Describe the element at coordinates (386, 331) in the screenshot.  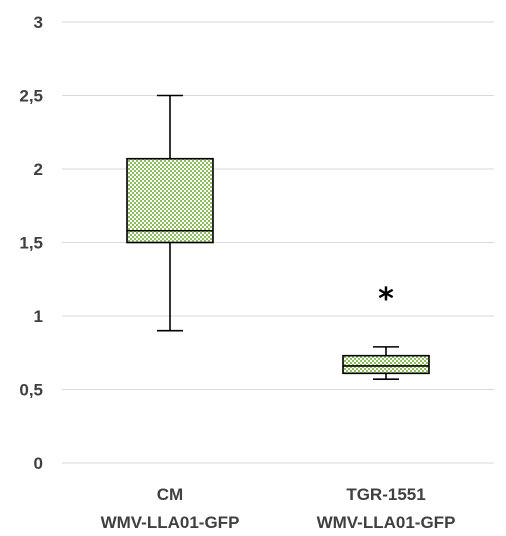
I see `box-group: *` at that location.